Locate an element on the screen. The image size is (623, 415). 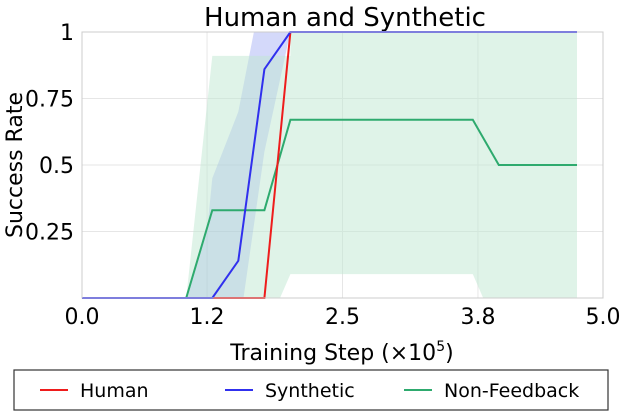
x-tick-label: 2.5 is located at coordinates (342, 317).